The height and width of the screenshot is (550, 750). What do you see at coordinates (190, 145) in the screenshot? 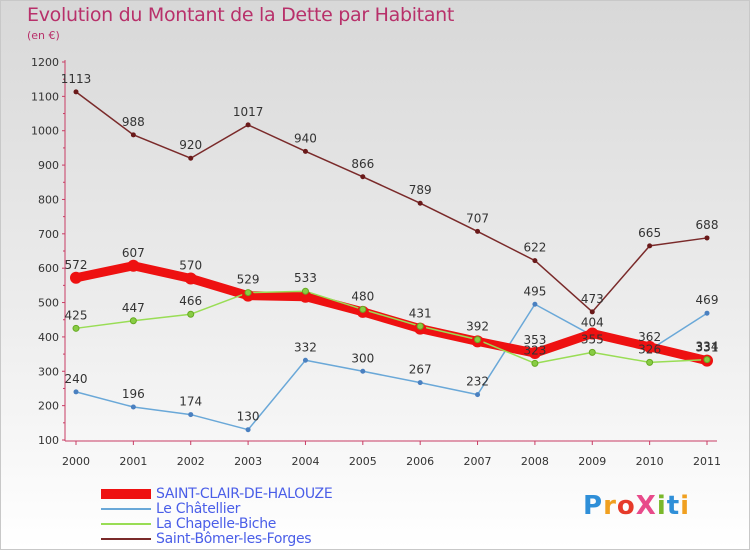
I see `data-label: 920` at bounding box center [190, 145].